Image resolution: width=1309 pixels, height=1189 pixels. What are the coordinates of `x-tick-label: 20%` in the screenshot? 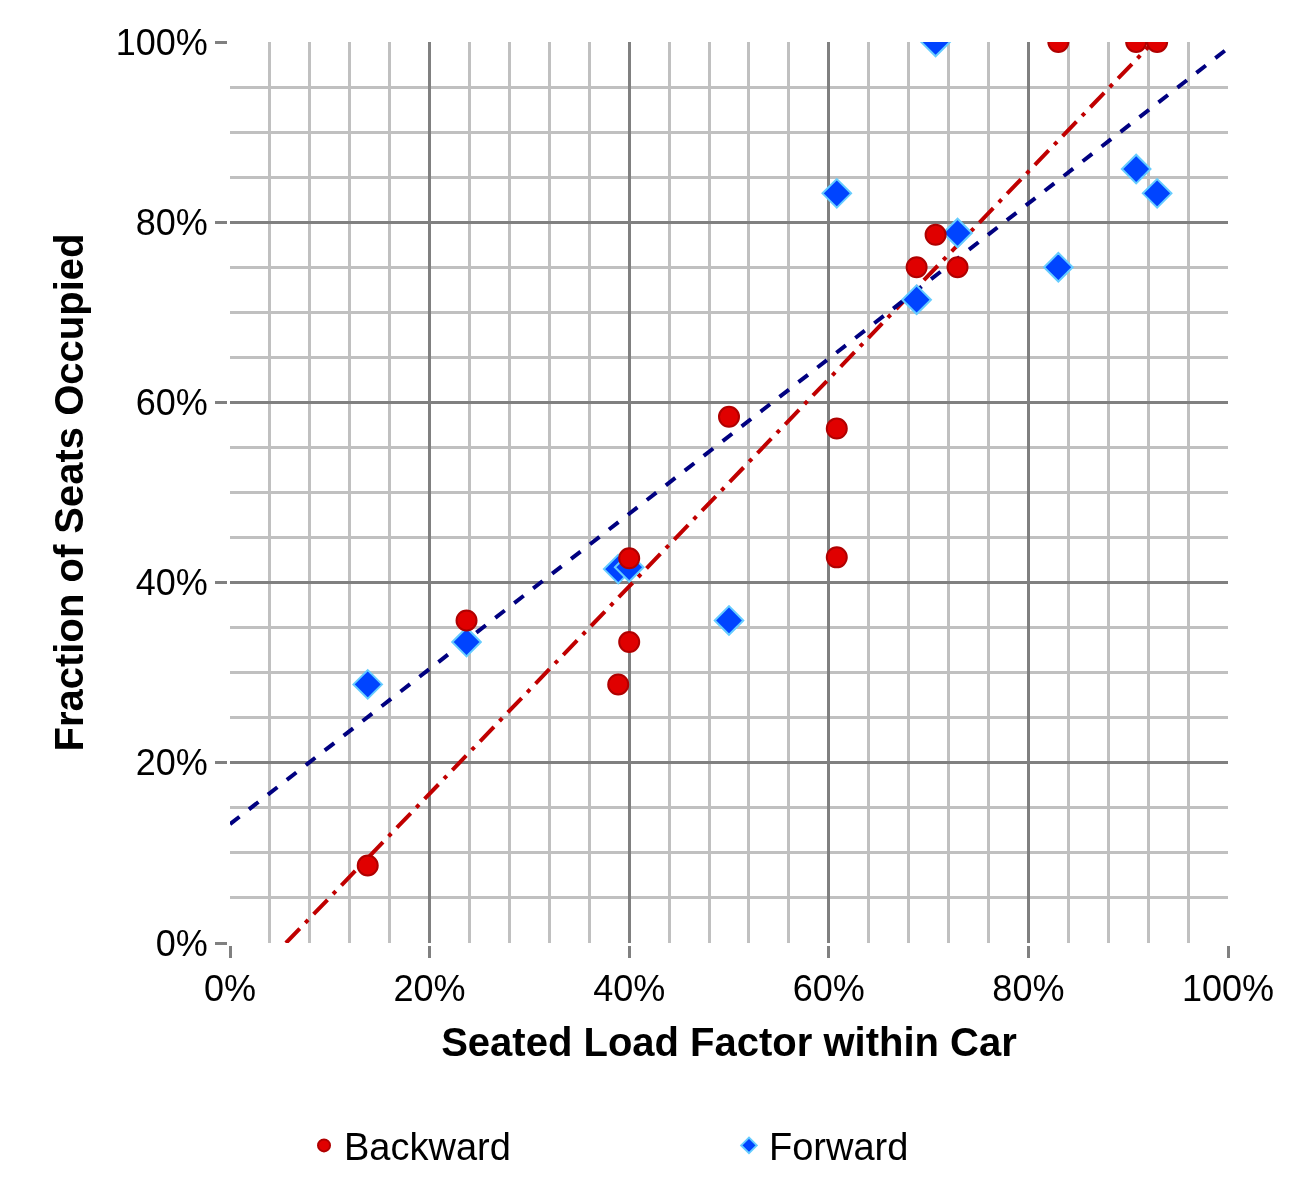 It's located at (429, 989).